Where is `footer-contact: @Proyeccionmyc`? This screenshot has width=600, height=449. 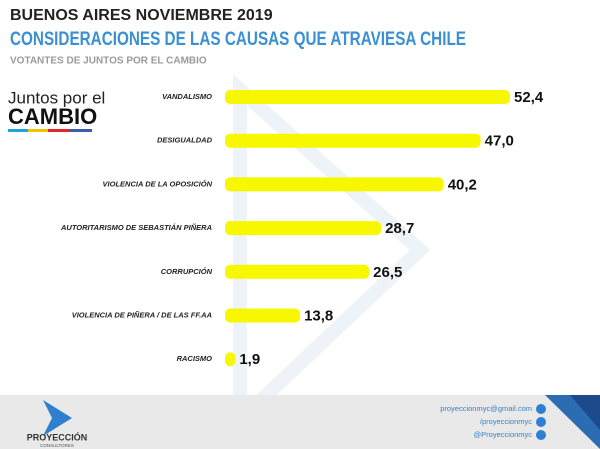
footer-contact: @Proyeccionmyc is located at coordinates (503, 434).